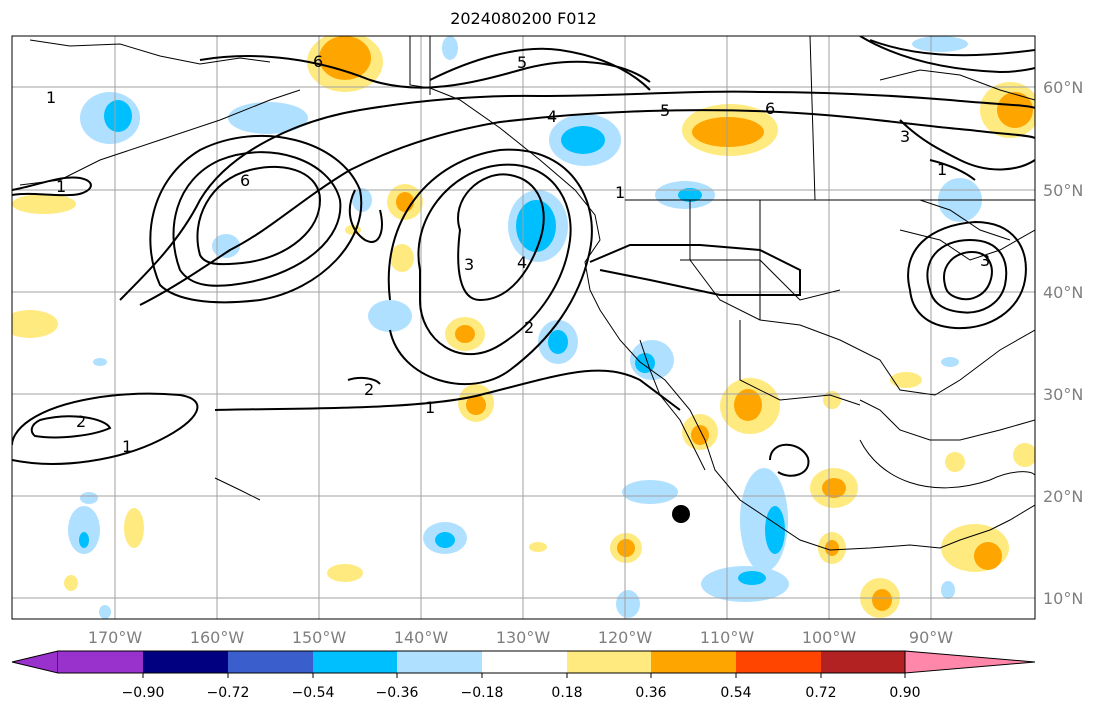  What do you see at coordinates (143, 693) in the screenshot?
I see `colorbar-tick-label: −0.90` at bounding box center [143, 693].